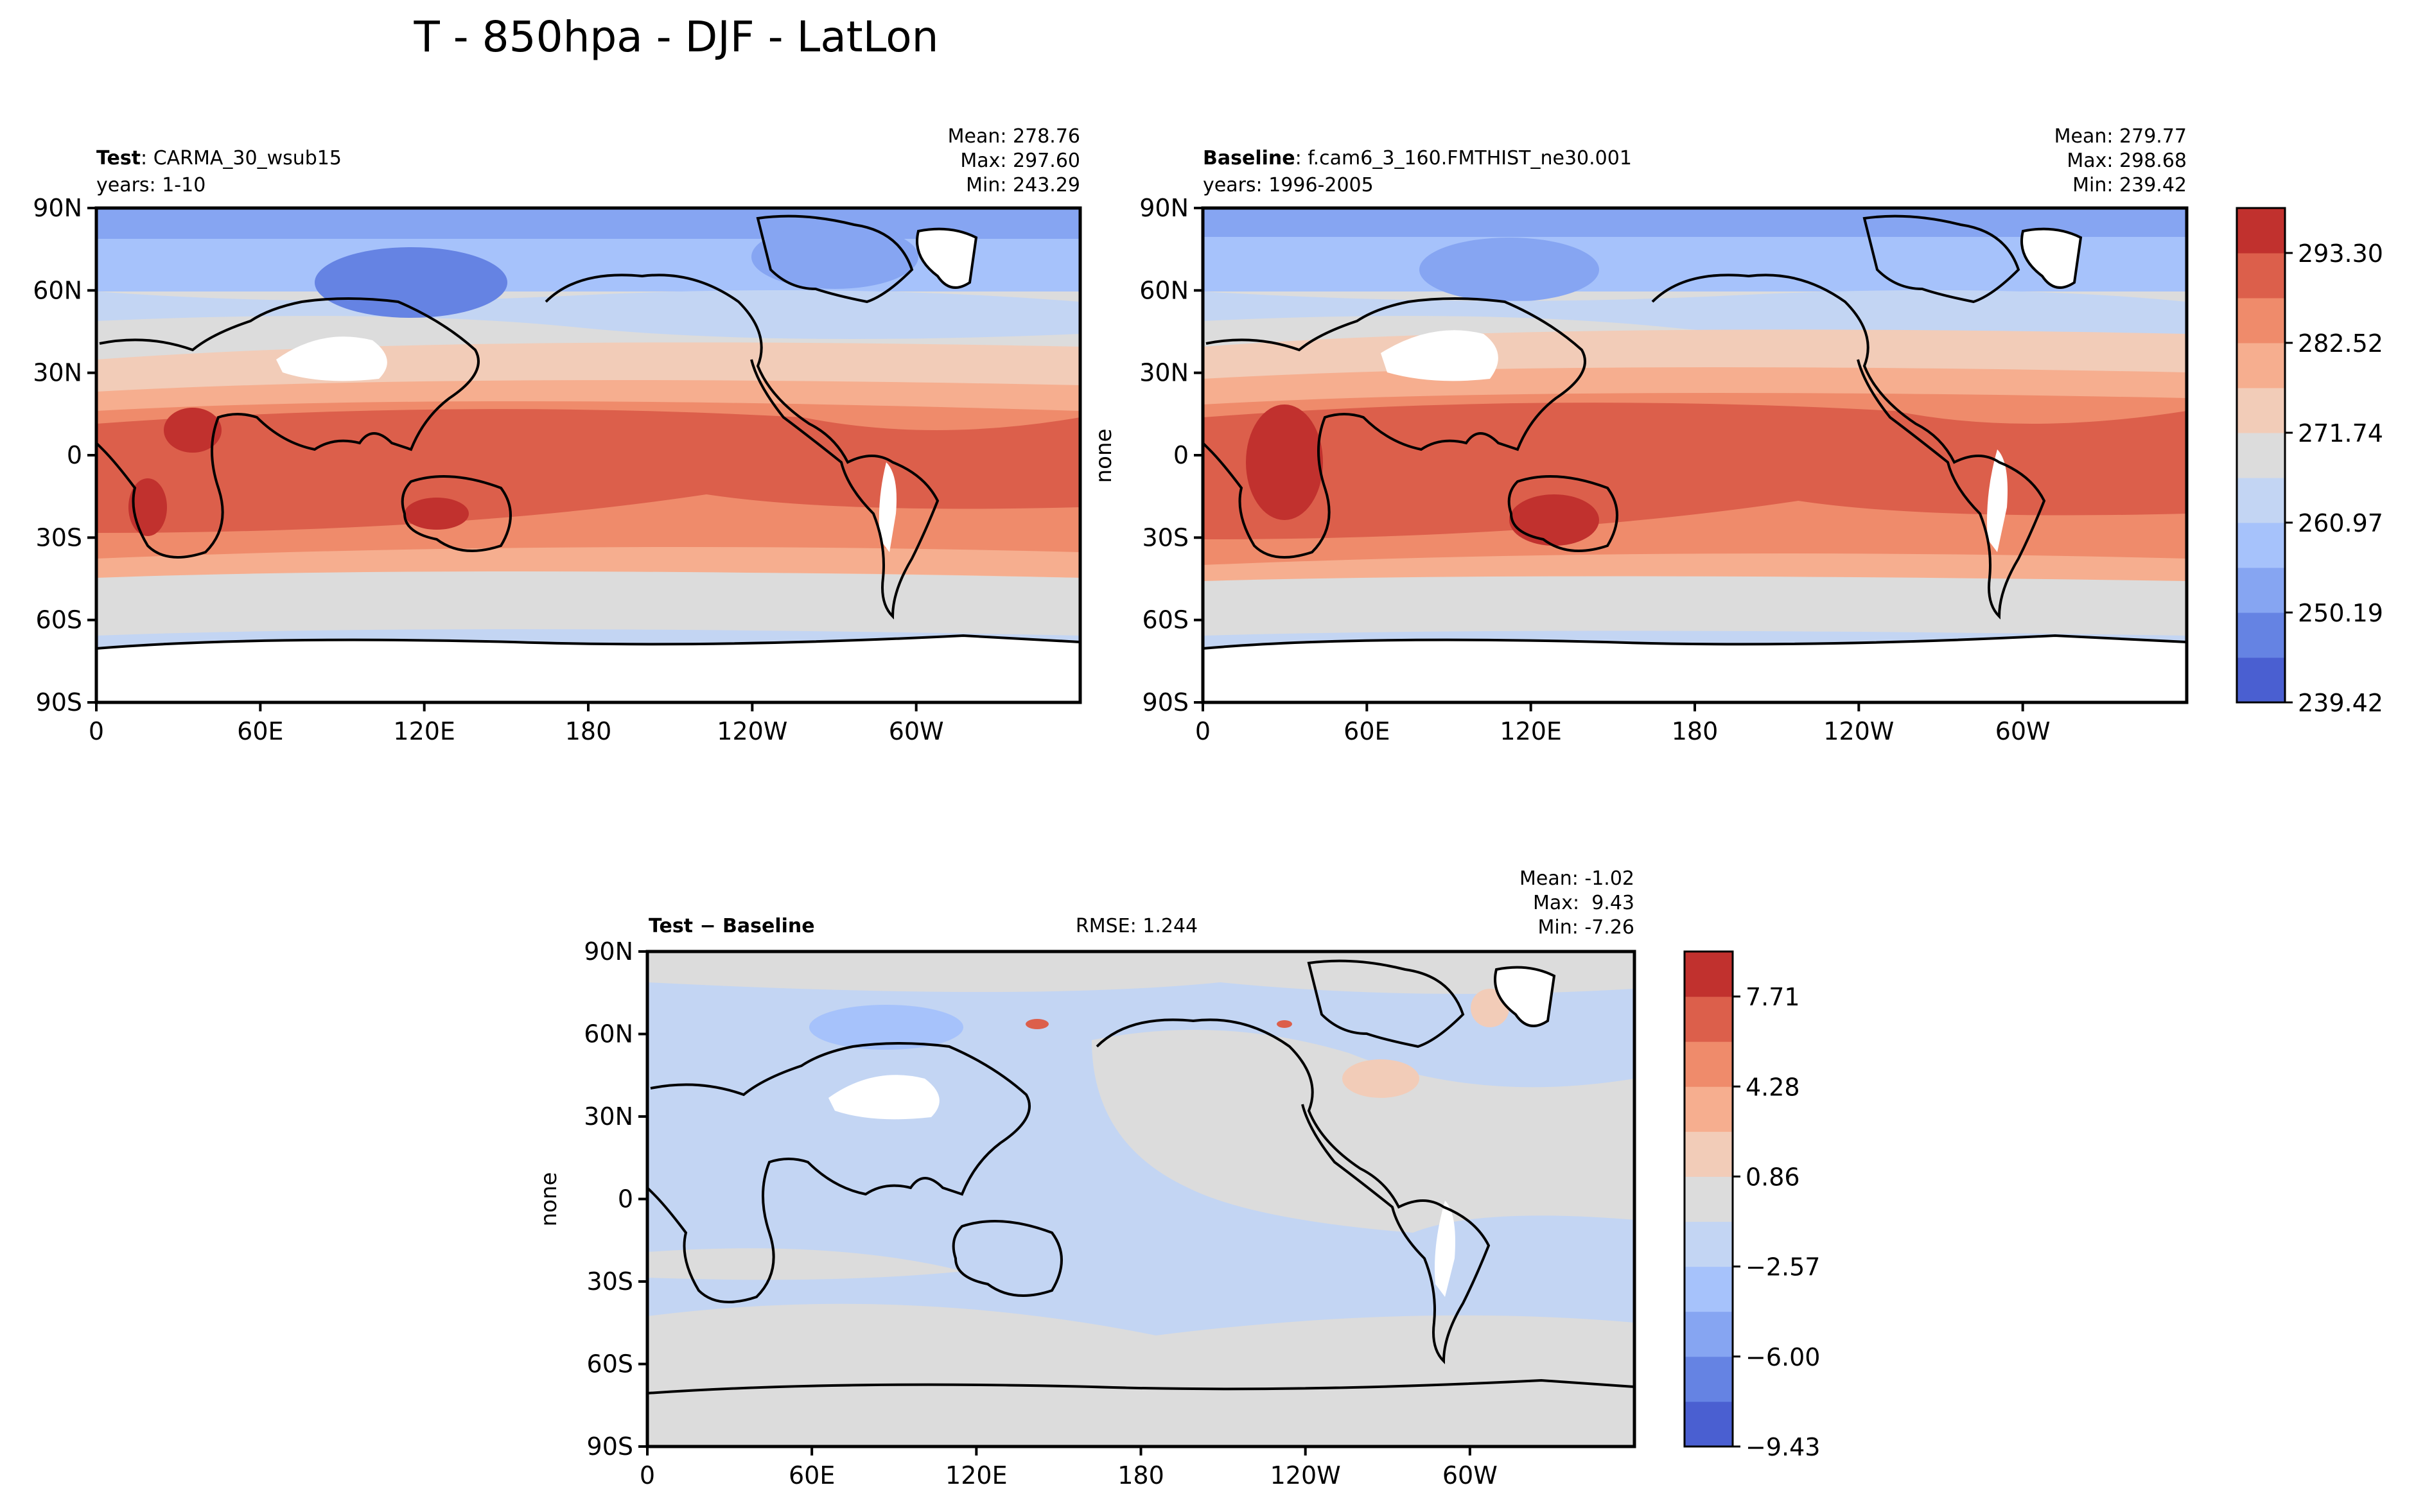  Describe the element at coordinates (2340, 523) in the screenshot. I see `colorbar-tick-label: 260.97` at that location.